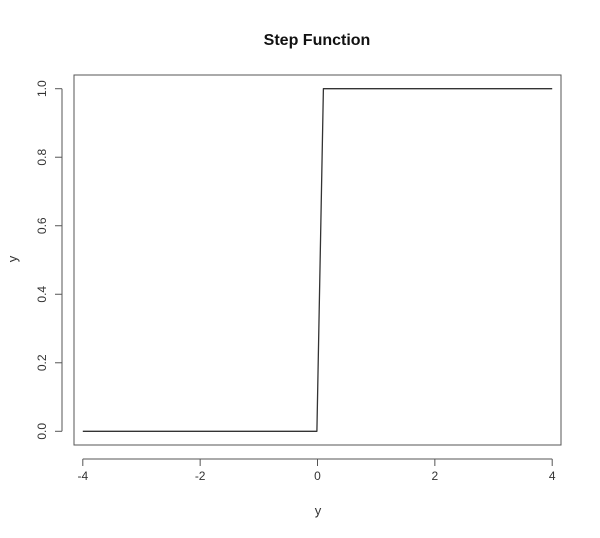 The width and height of the screenshot is (600, 538). I want to click on x-axis: -4 -2 0 2 4, so click(316, 470).